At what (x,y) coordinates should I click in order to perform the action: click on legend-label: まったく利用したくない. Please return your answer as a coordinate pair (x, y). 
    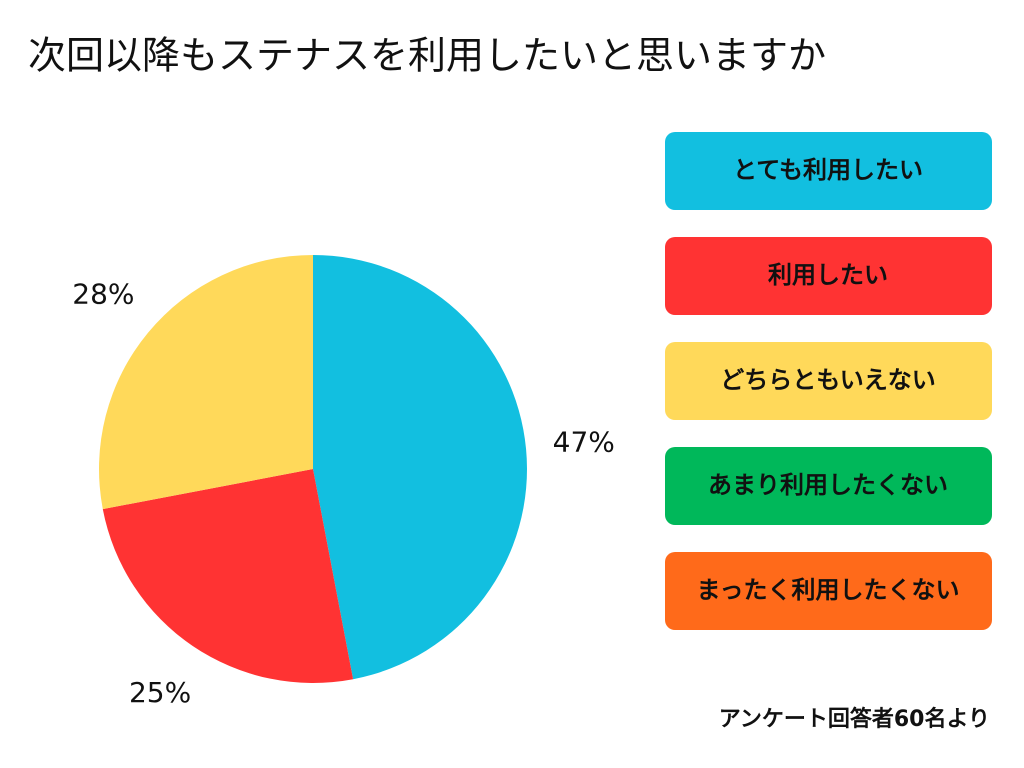
    Looking at the image, I should click on (827, 590).